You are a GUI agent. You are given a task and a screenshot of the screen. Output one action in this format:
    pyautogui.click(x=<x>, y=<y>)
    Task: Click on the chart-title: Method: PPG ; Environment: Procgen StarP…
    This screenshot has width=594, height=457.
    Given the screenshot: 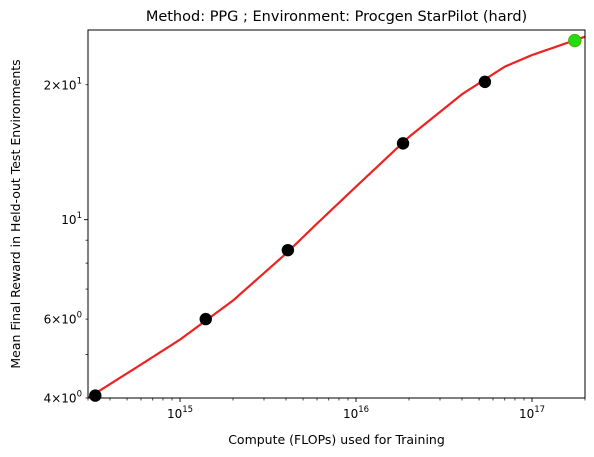 What is the action you would take?
    pyautogui.click(x=336, y=17)
    